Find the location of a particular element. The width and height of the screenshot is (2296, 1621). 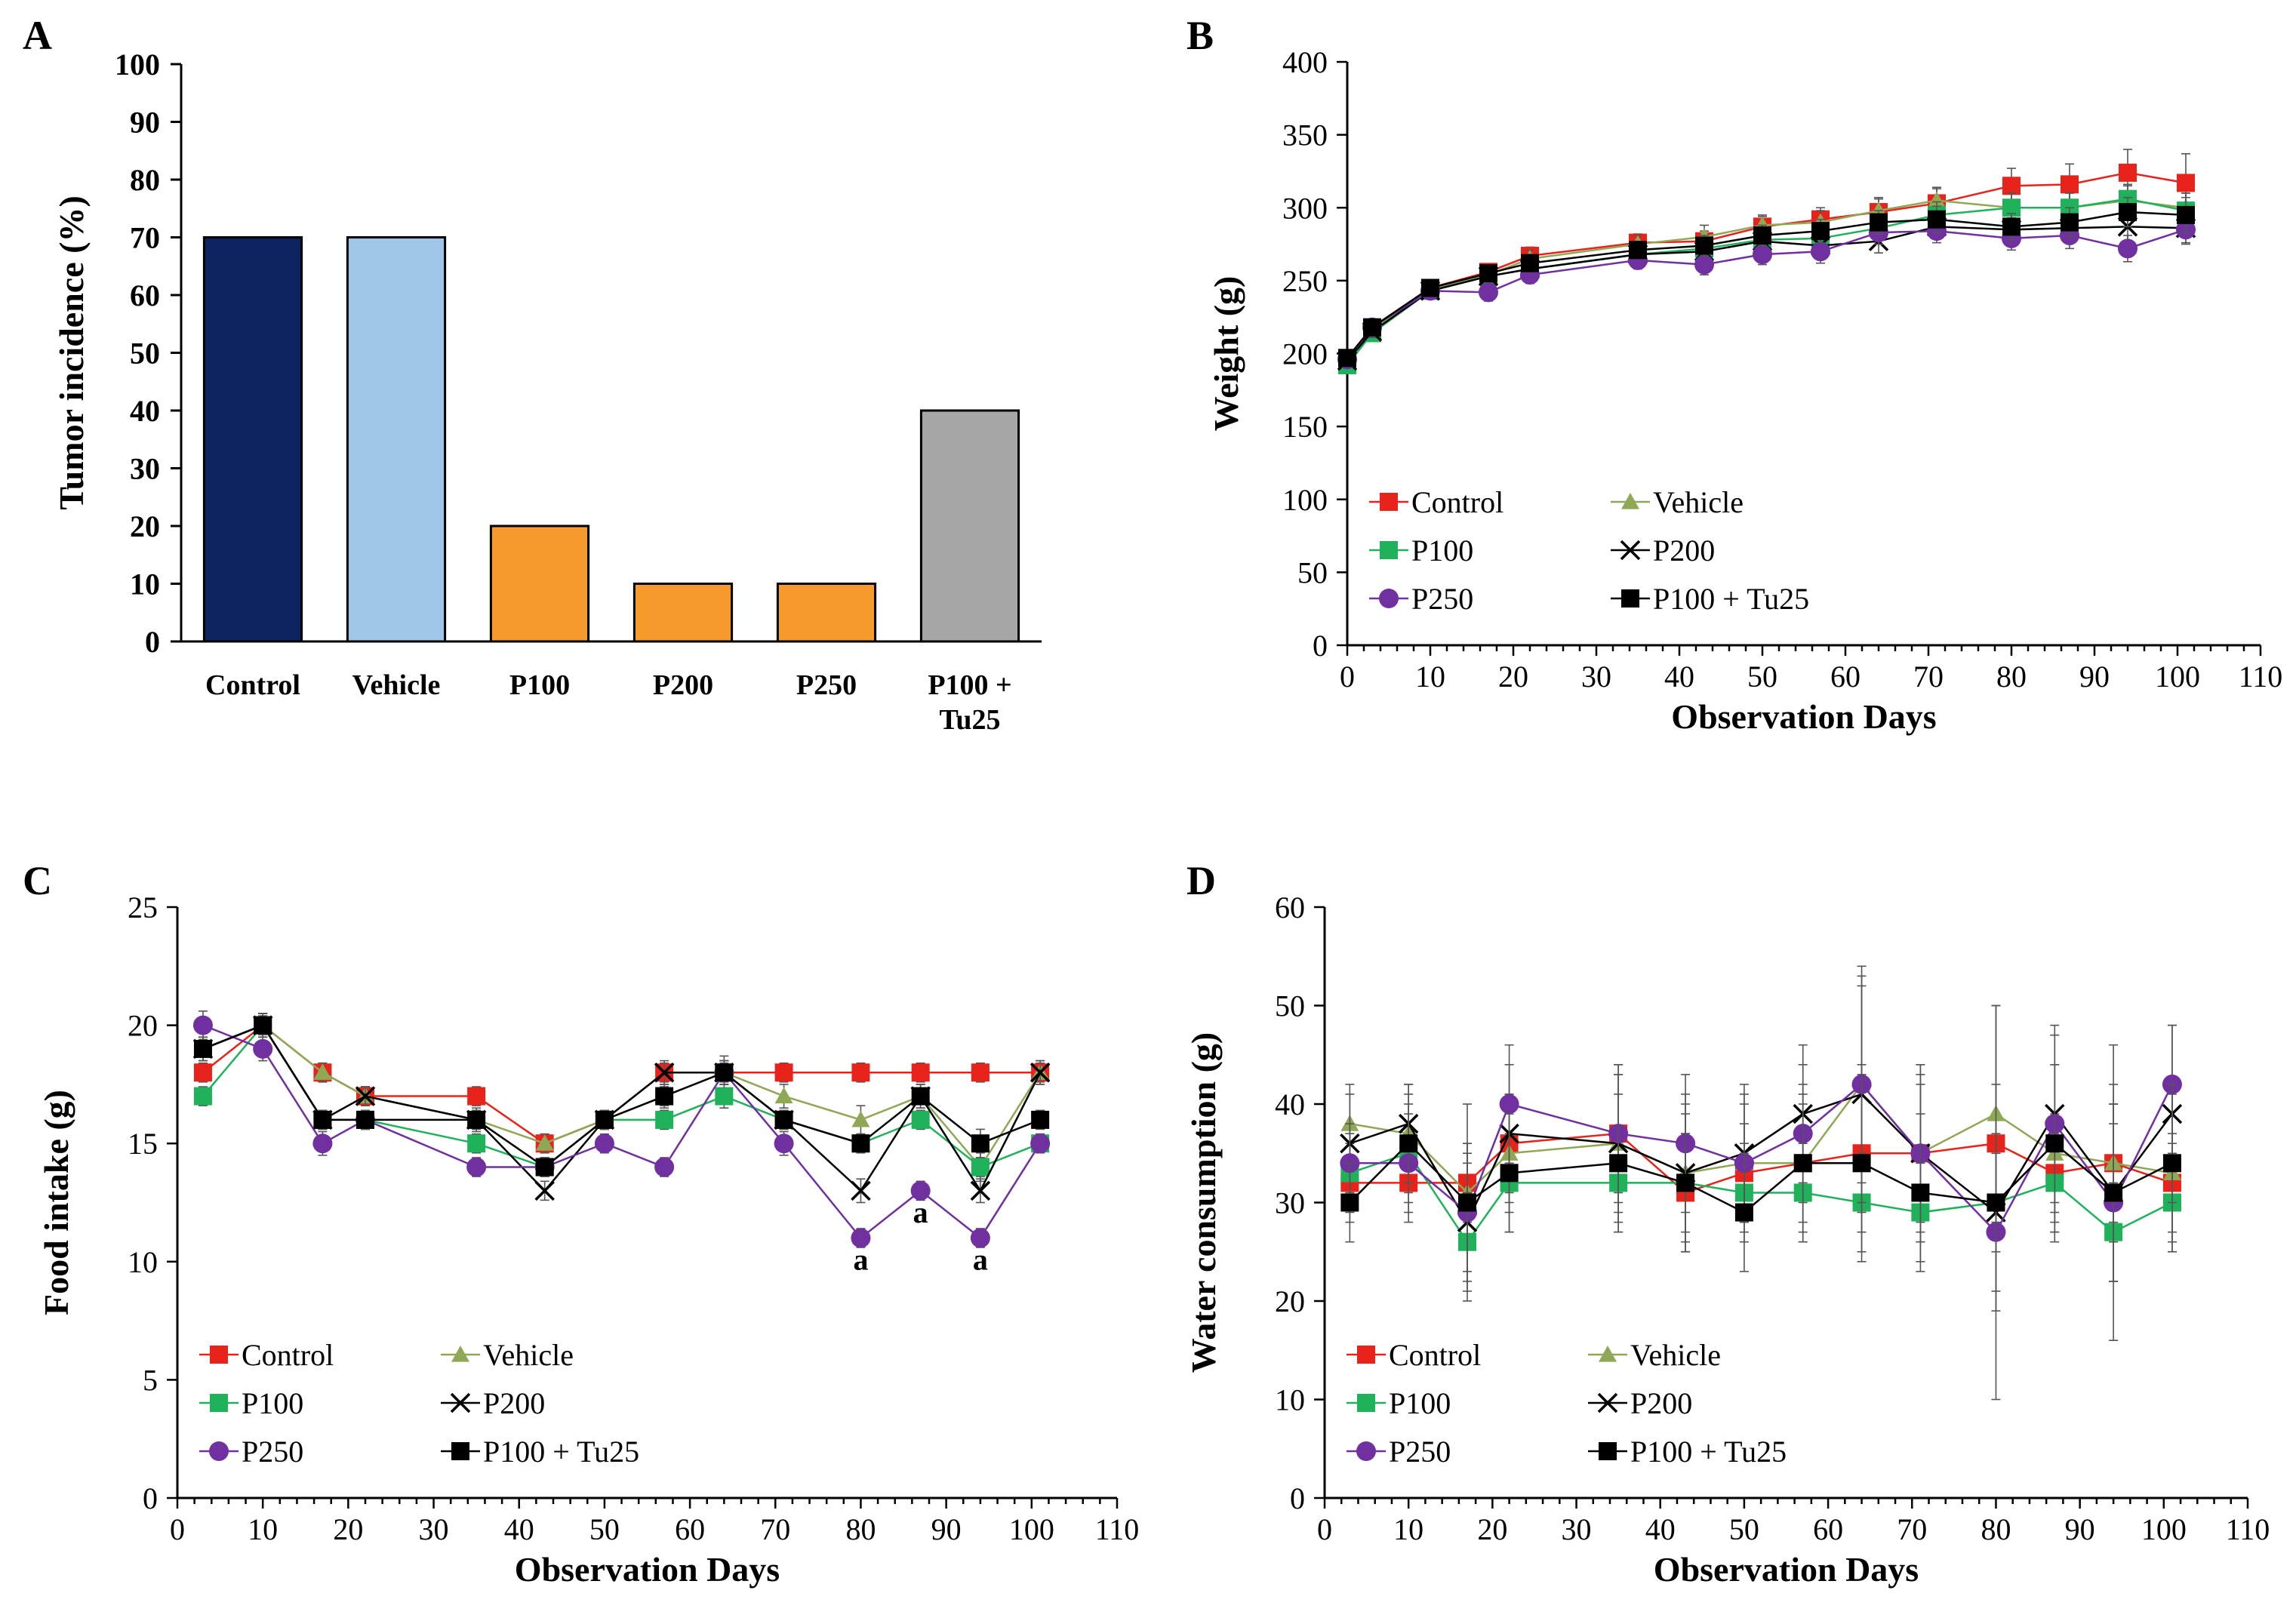

legend-item-p100: P100 is located at coordinates (1421, 551).